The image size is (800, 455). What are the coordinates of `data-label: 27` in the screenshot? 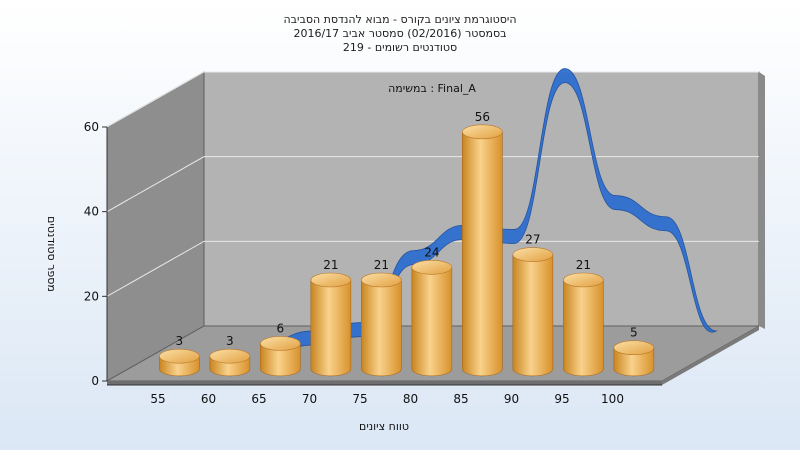 It's located at (532, 240).